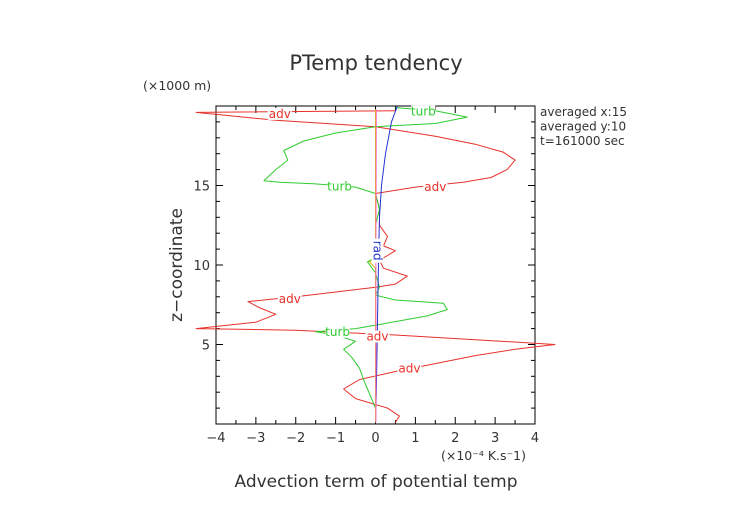 This screenshot has width=752, height=532. What do you see at coordinates (583, 127) in the screenshot?
I see `annotation-1: averaged y:10` at bounding box center [583, 127].